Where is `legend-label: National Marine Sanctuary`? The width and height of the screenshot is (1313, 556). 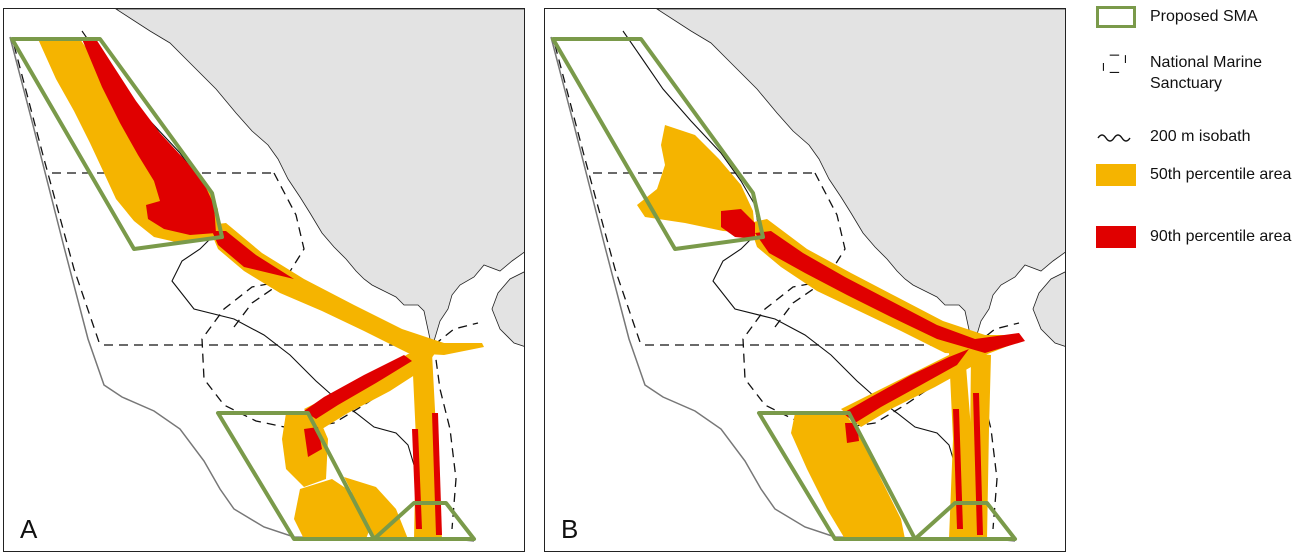 legend-label: National Marine Sanctuary is located at coordinates (1206, 73).